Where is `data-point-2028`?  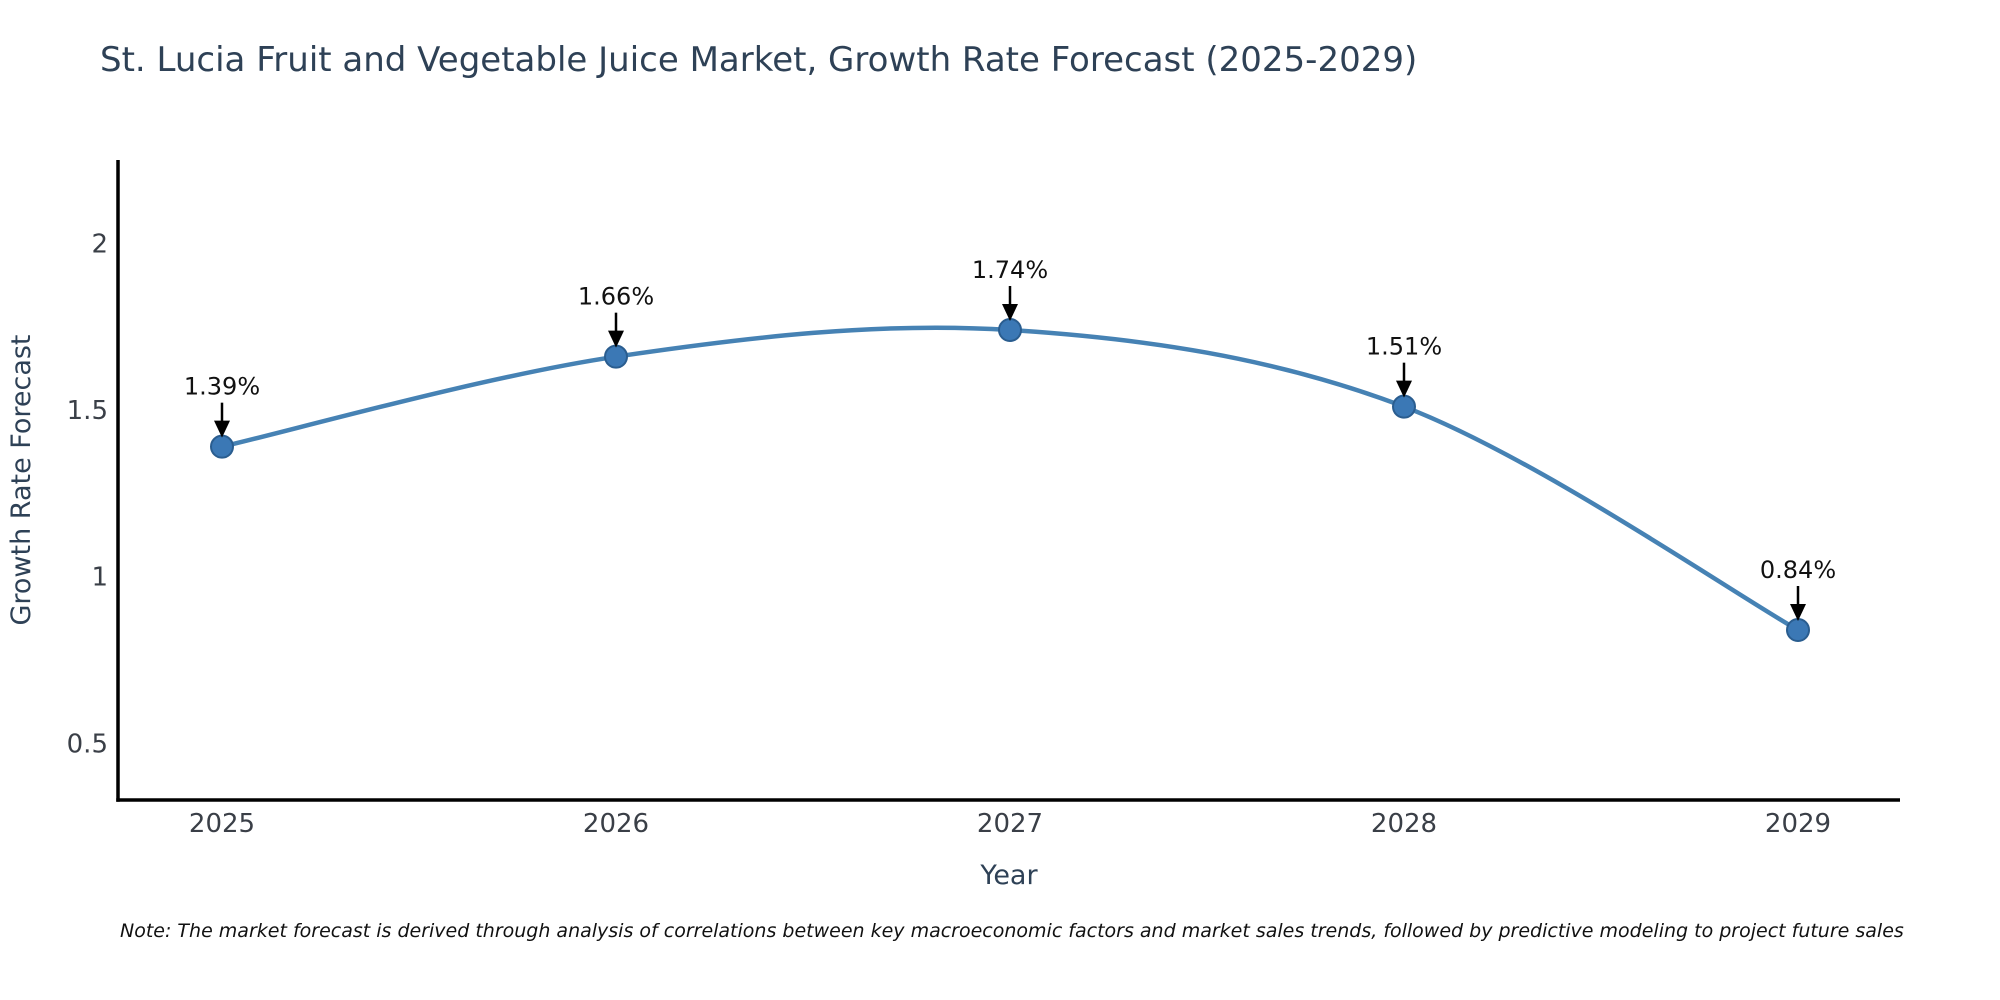 data-point-2028 is located at coordinates (1404, 406).